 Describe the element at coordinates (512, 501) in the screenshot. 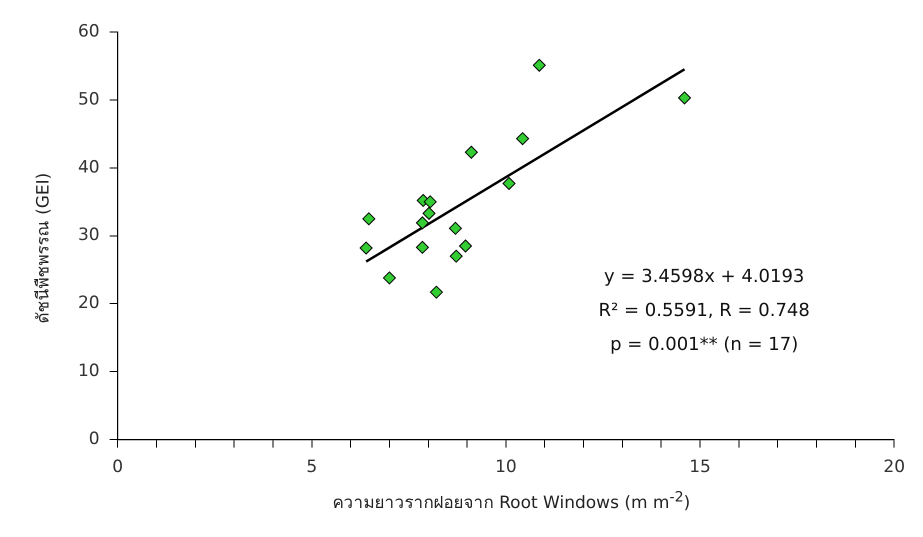

I see `x-axis-title: ความยาวรากฝอยจาก Root Windows (m m$^{-2}$)` at that location.